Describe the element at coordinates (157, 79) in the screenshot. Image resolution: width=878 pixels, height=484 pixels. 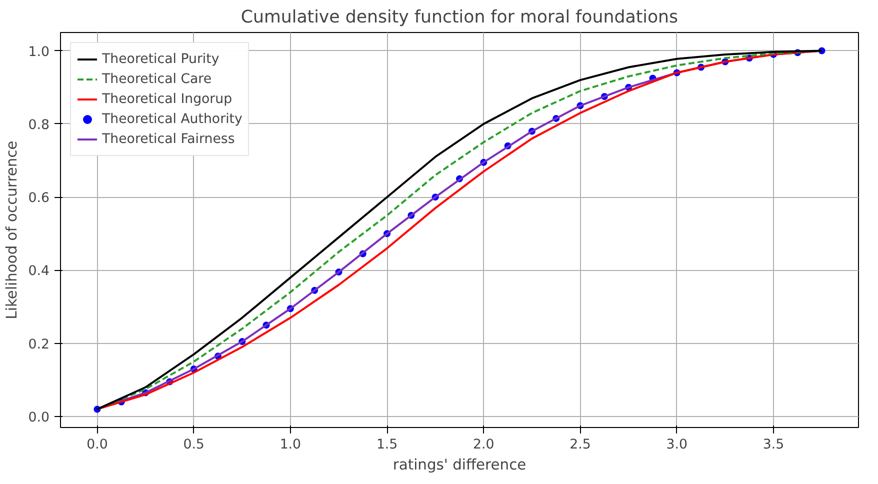
I see `legend-label: Theoretical Care` at that location.